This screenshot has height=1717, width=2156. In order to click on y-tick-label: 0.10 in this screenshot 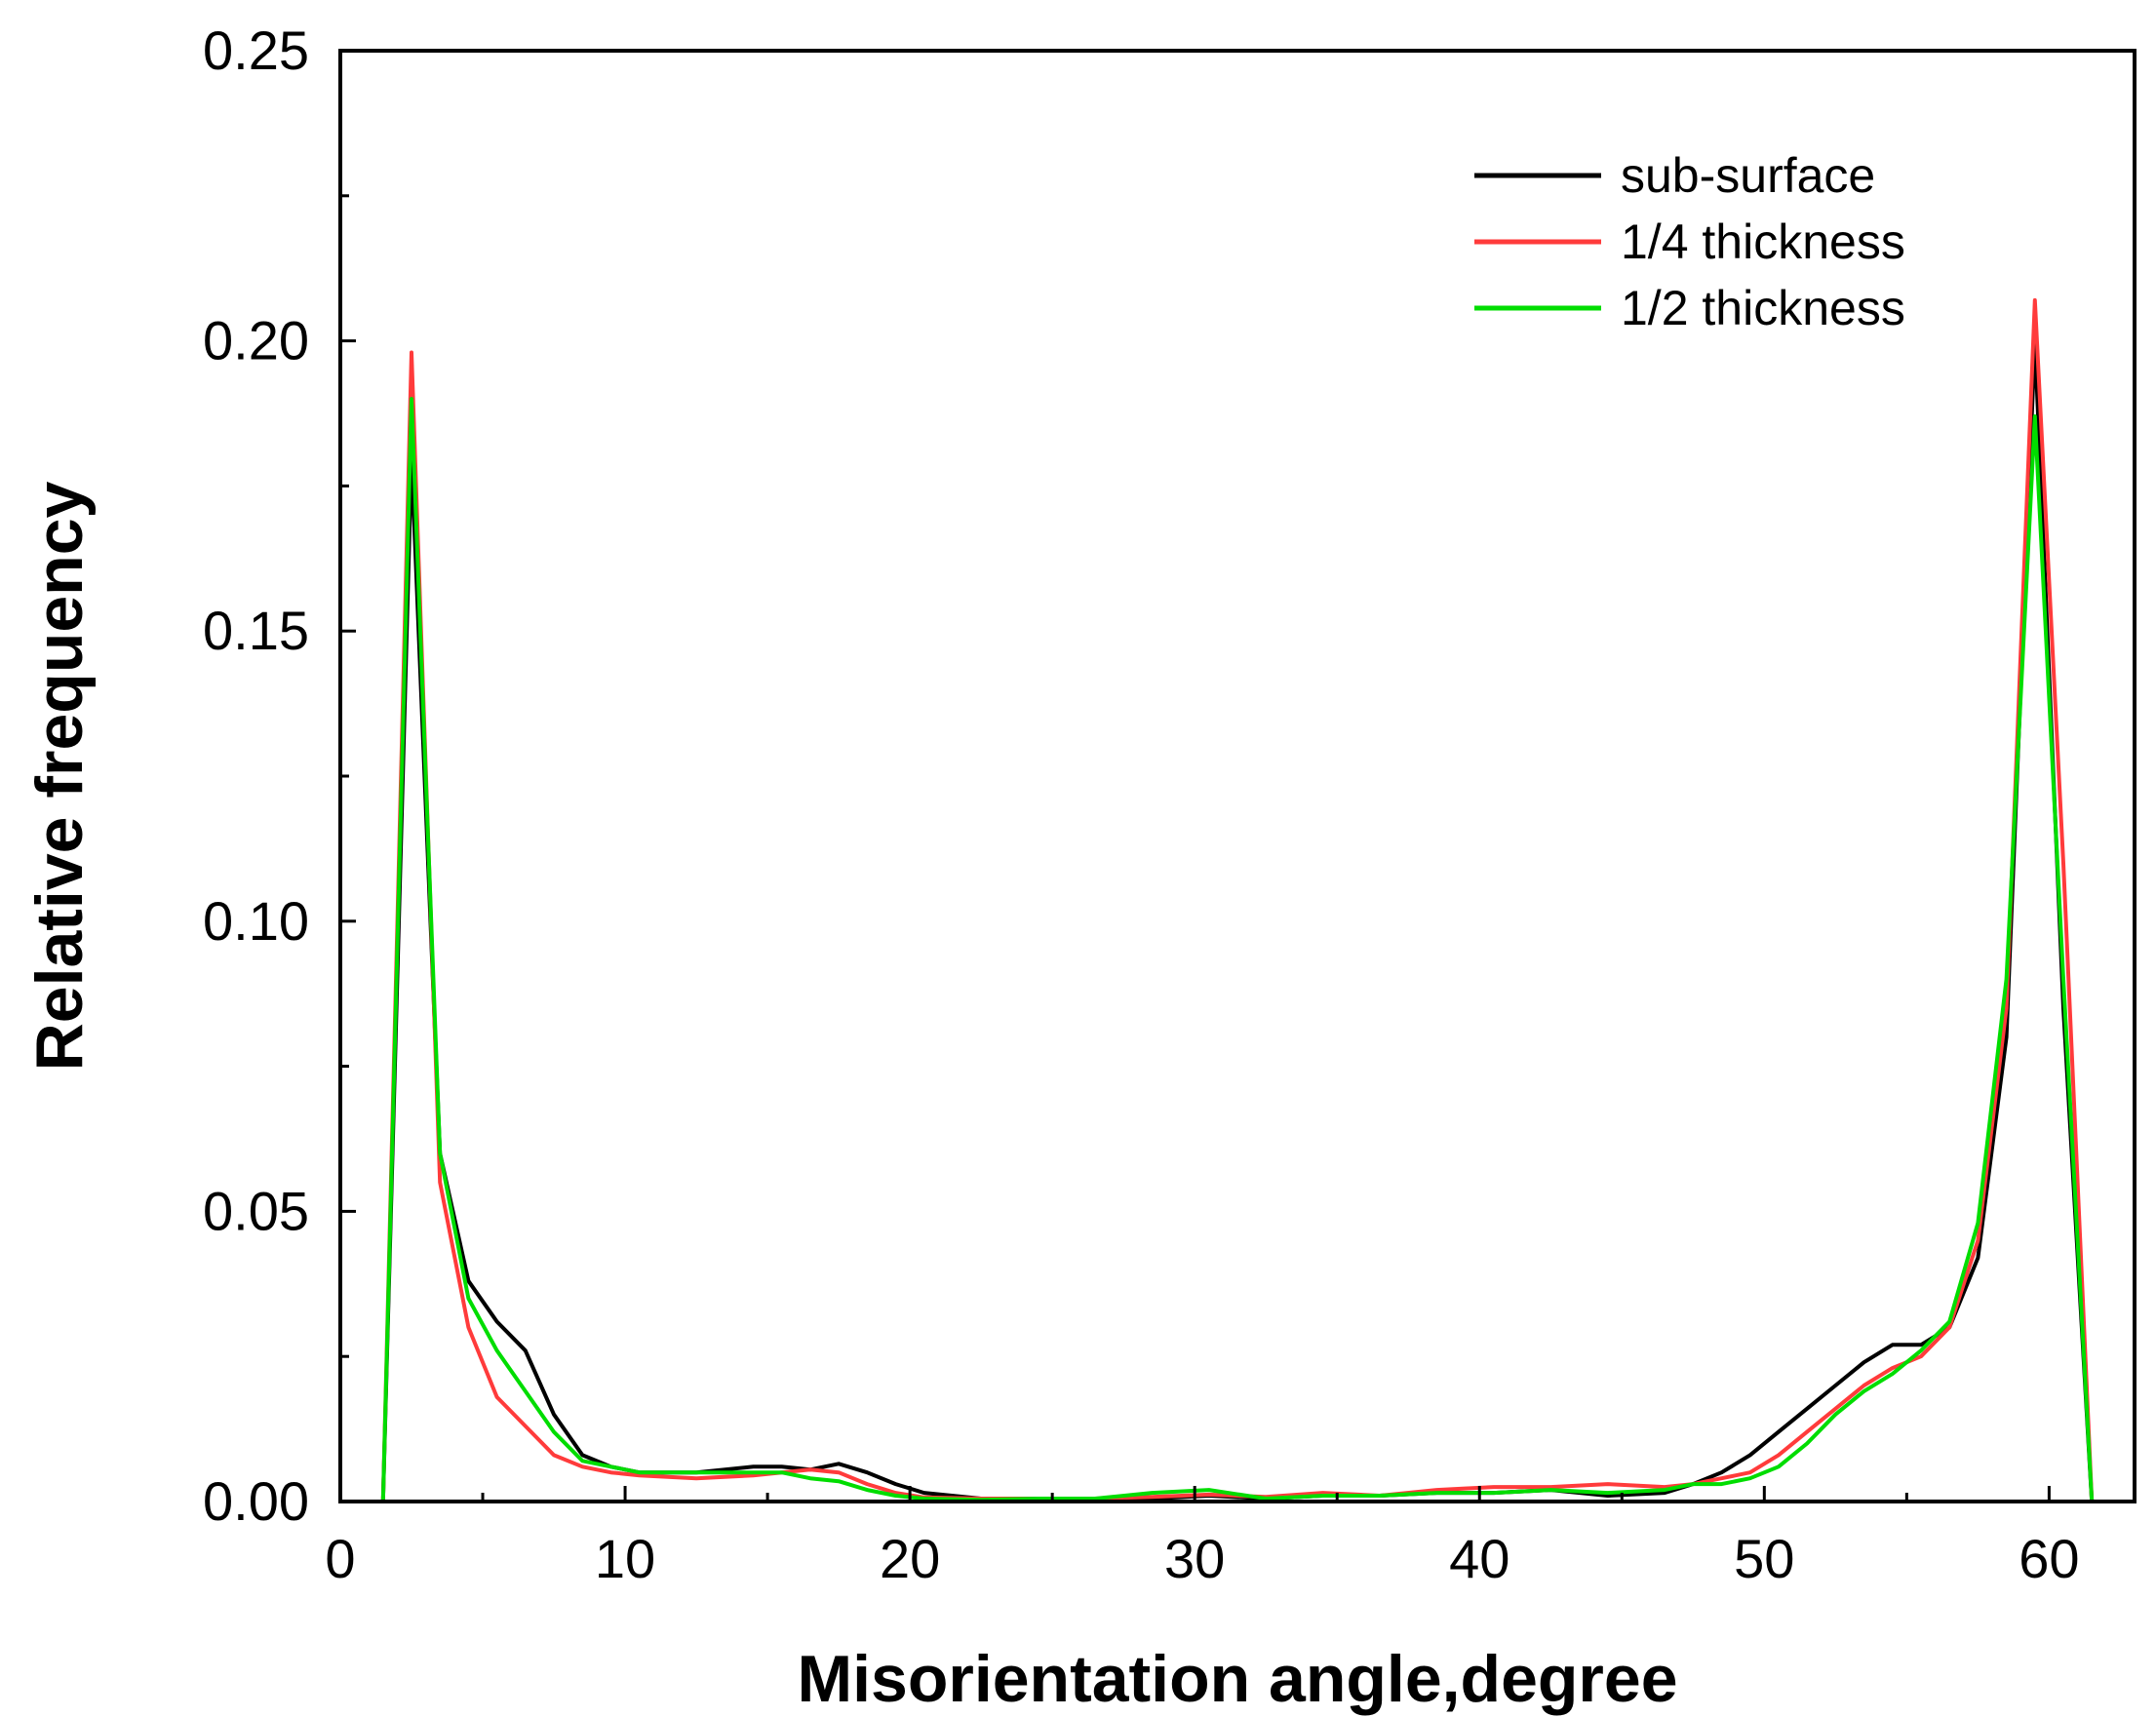, I will do `click(256, 921)`.